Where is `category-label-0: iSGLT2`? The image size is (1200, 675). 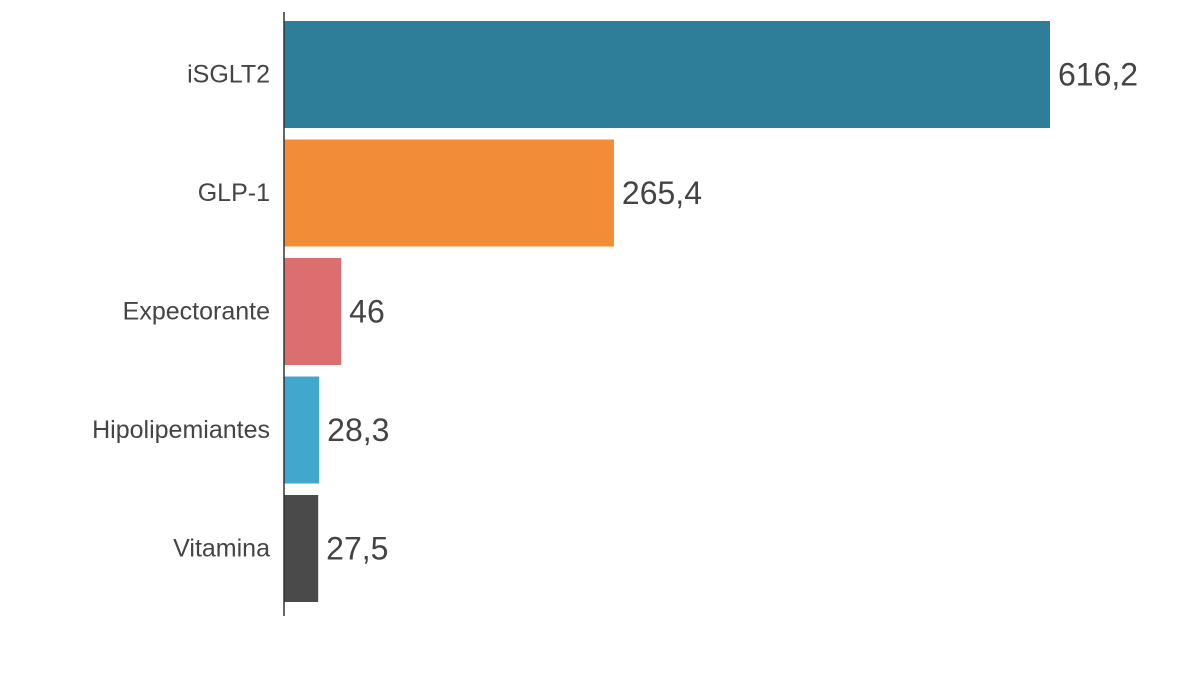 category-label-0: iSGLT2 is located at coordinates (228, 75).